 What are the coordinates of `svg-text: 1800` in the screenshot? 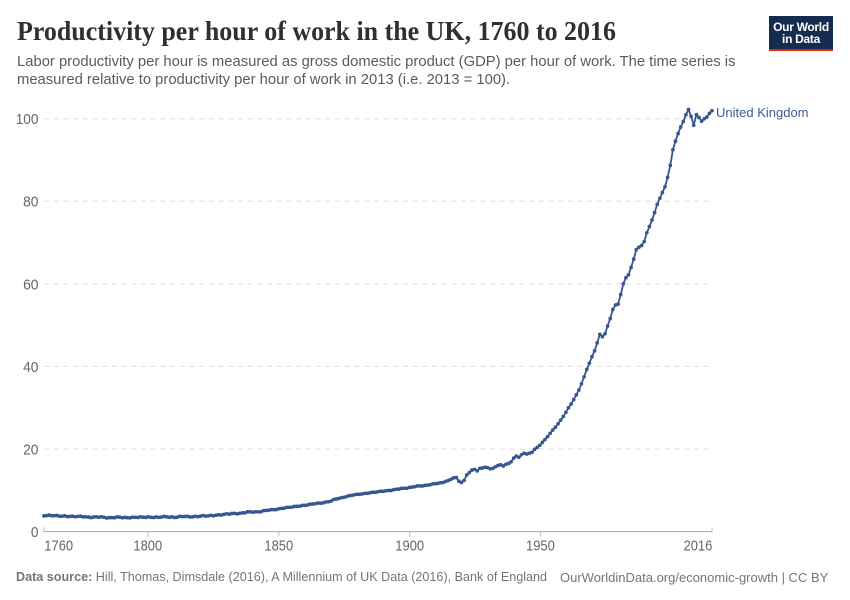 It's located at (147, 546).